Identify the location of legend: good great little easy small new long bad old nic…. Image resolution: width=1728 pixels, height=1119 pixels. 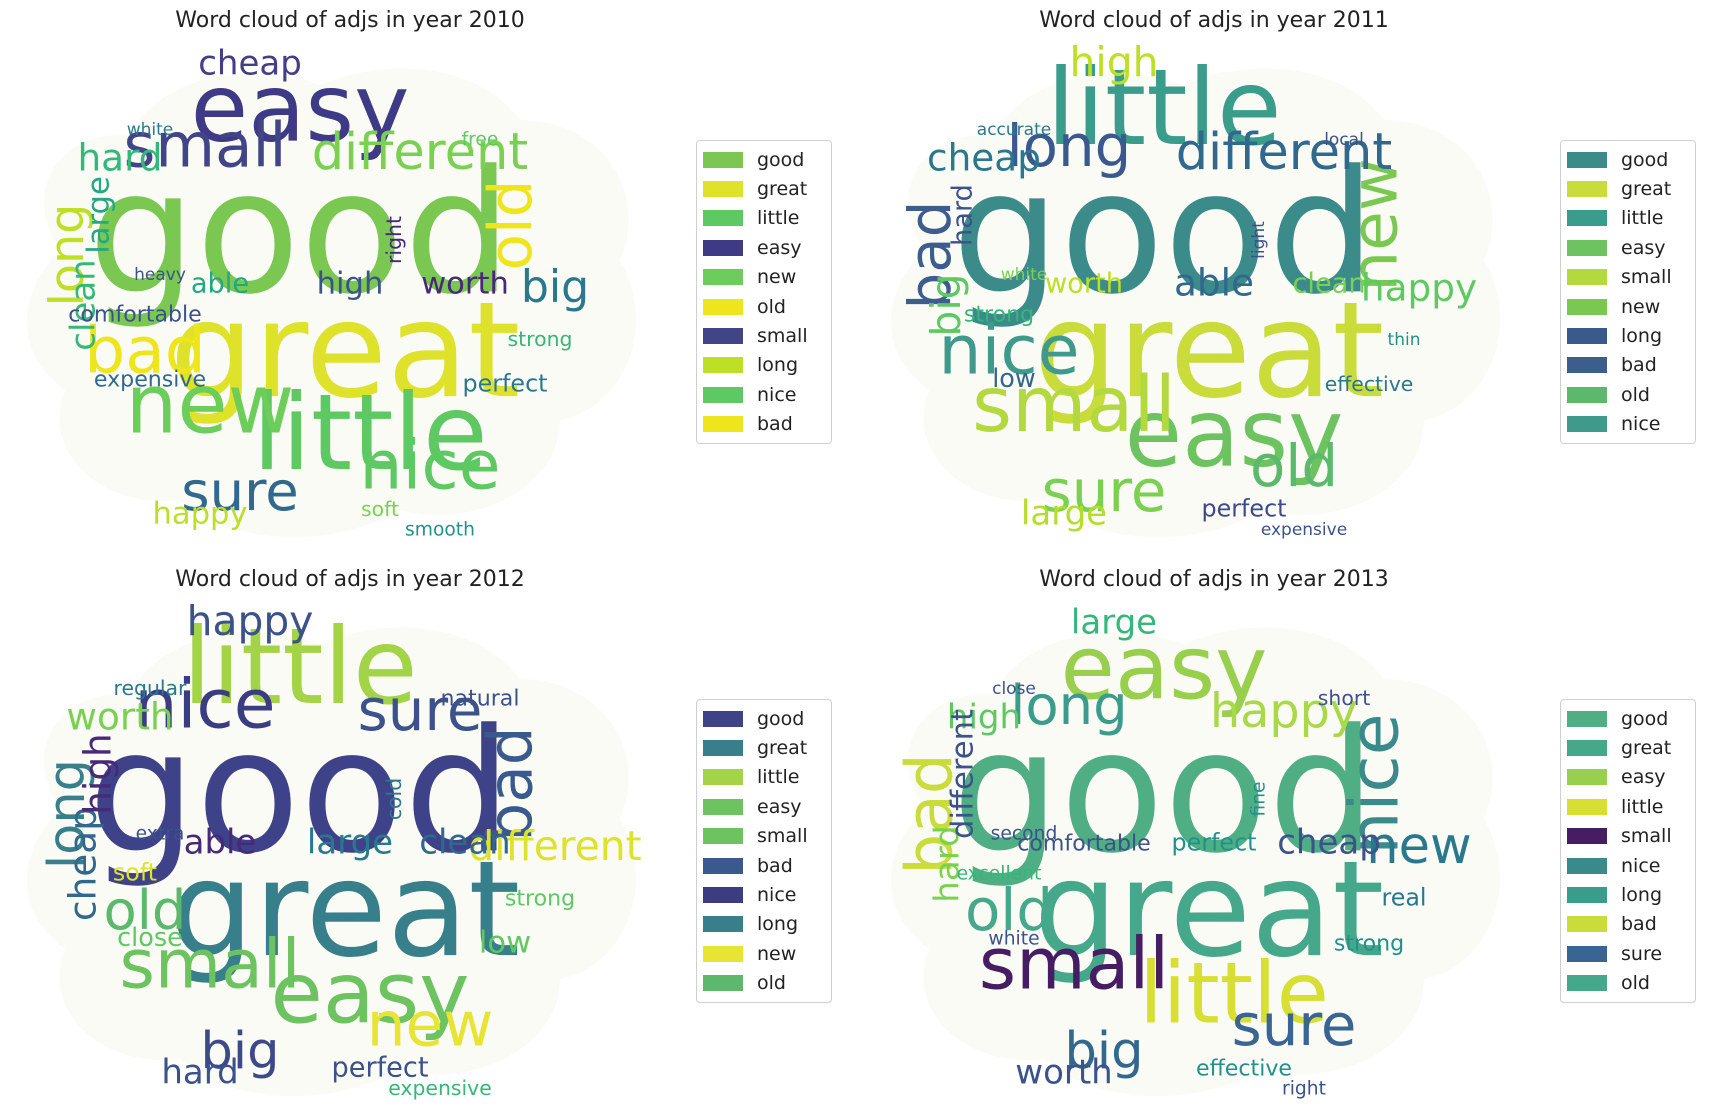
(1628, 292).